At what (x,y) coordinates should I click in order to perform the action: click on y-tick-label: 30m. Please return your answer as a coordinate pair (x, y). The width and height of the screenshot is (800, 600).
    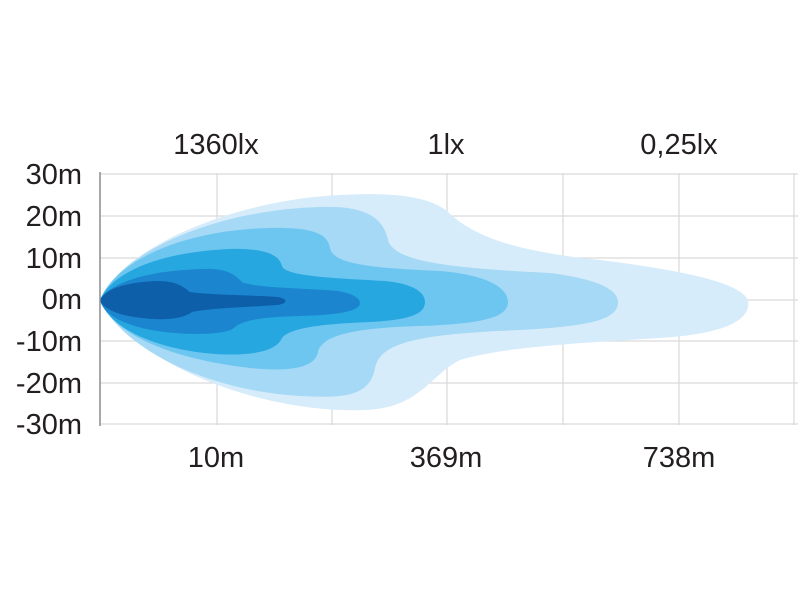
    Looking at the image, I should click on (54, 175).